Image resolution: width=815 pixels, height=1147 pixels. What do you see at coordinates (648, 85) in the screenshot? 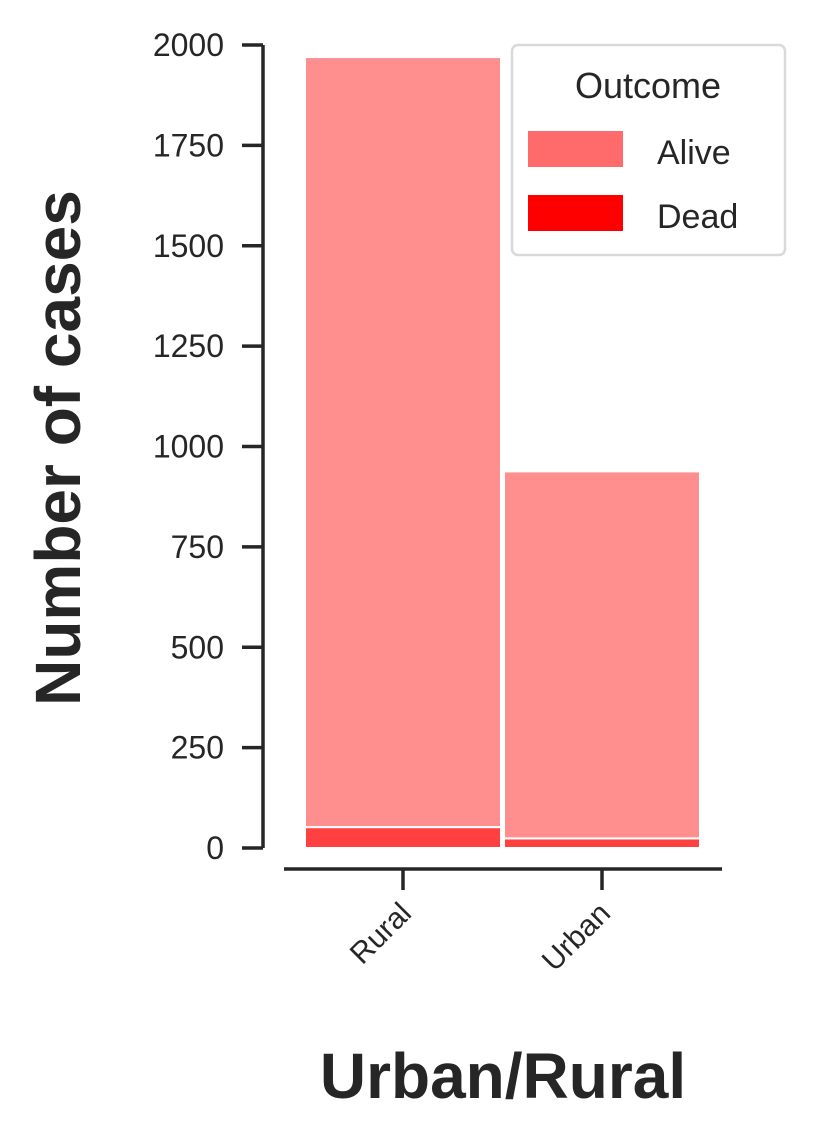
I see `legend-title: Outcome` at bounding box center [648, 85].